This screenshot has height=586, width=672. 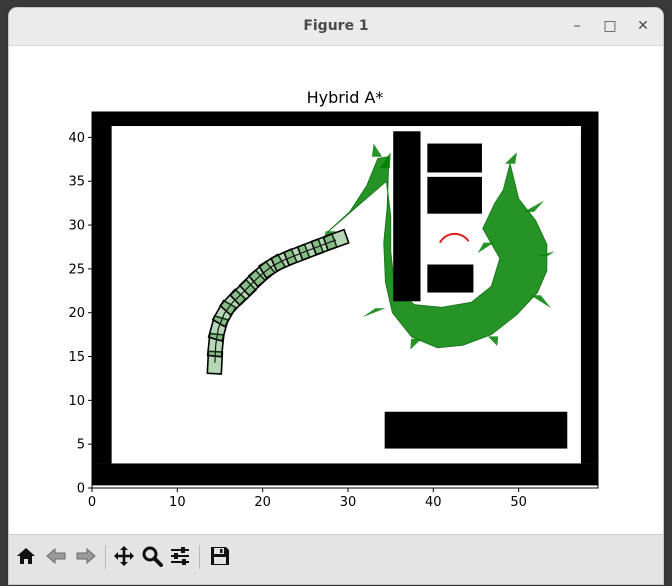 I want to click on move-icon, so click(x=124, y=556).